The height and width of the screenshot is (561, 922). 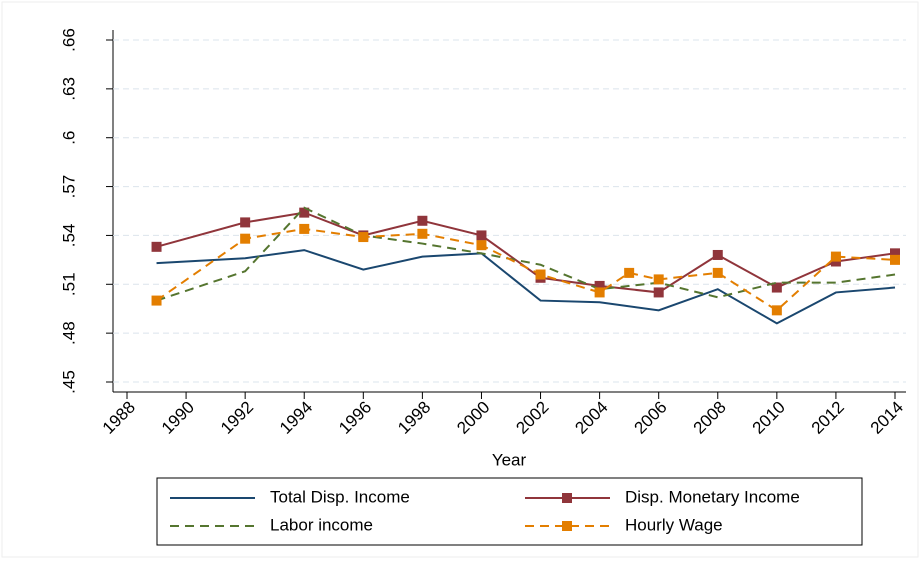 I want to click on legend-label: Total Disp. Income, so click(x=340, y=496).